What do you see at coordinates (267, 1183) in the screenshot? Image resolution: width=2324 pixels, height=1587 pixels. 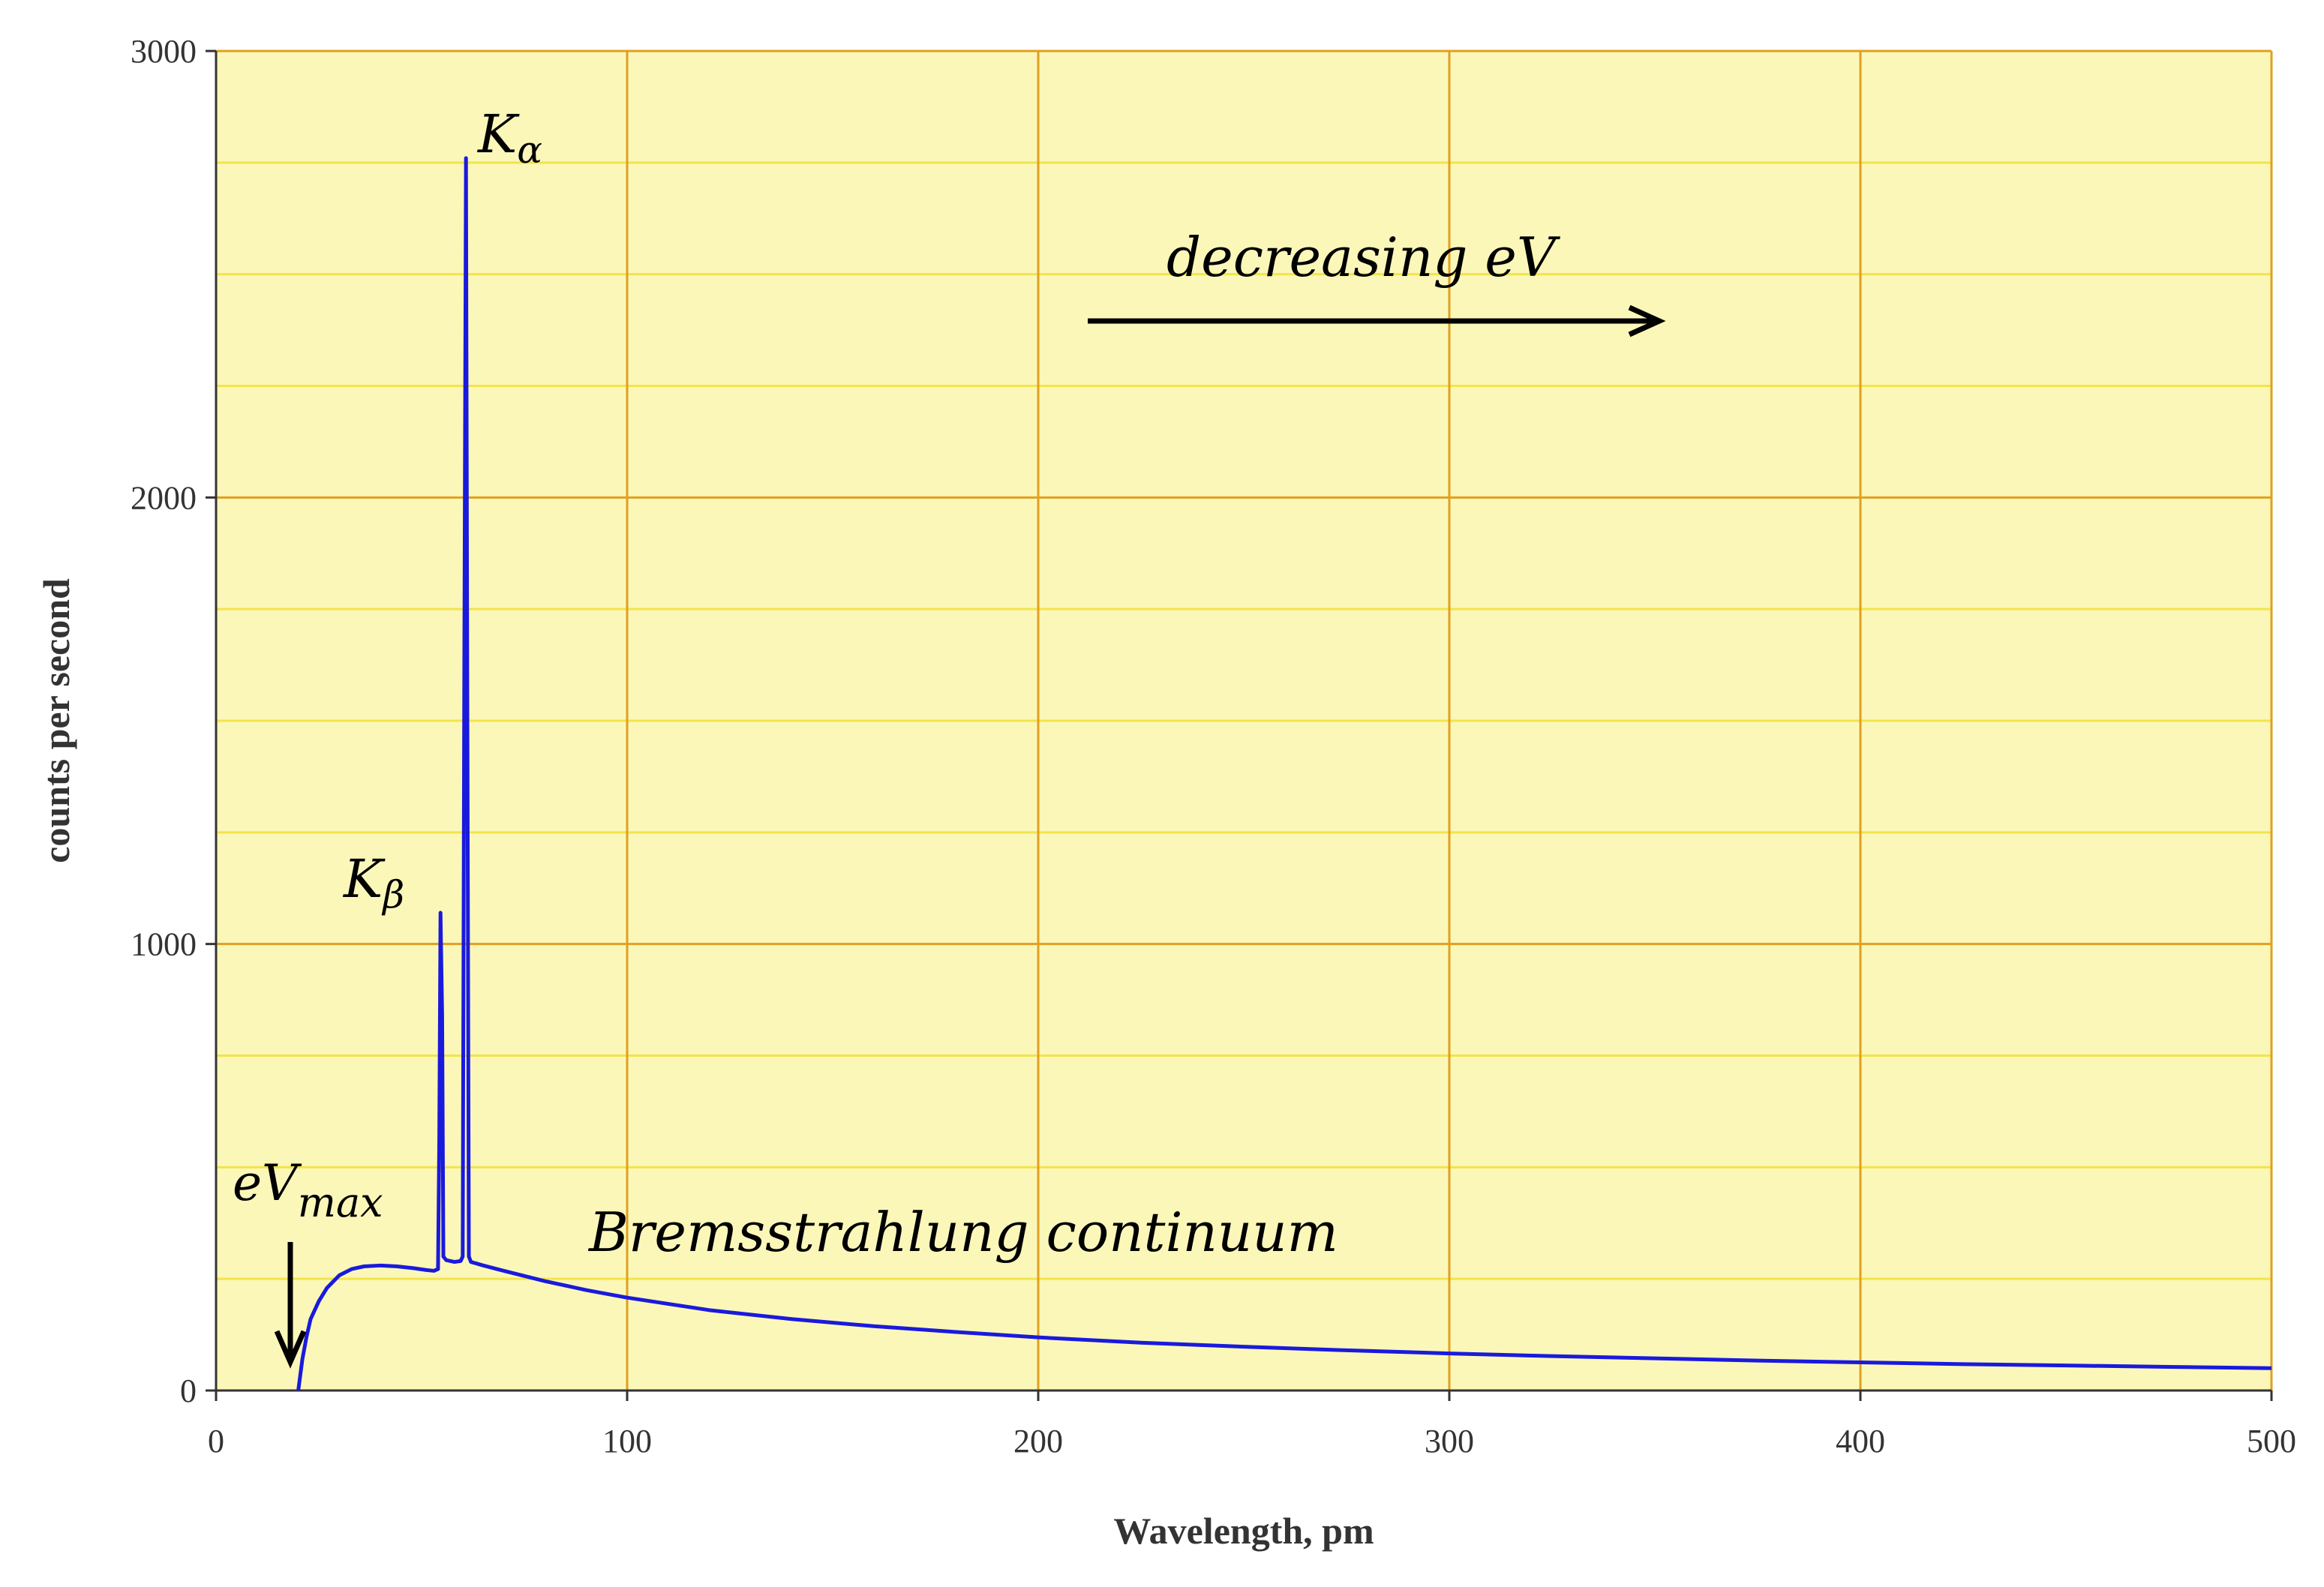 I see `ev-max-symbol: eV` at bounding box center [267, 1183].